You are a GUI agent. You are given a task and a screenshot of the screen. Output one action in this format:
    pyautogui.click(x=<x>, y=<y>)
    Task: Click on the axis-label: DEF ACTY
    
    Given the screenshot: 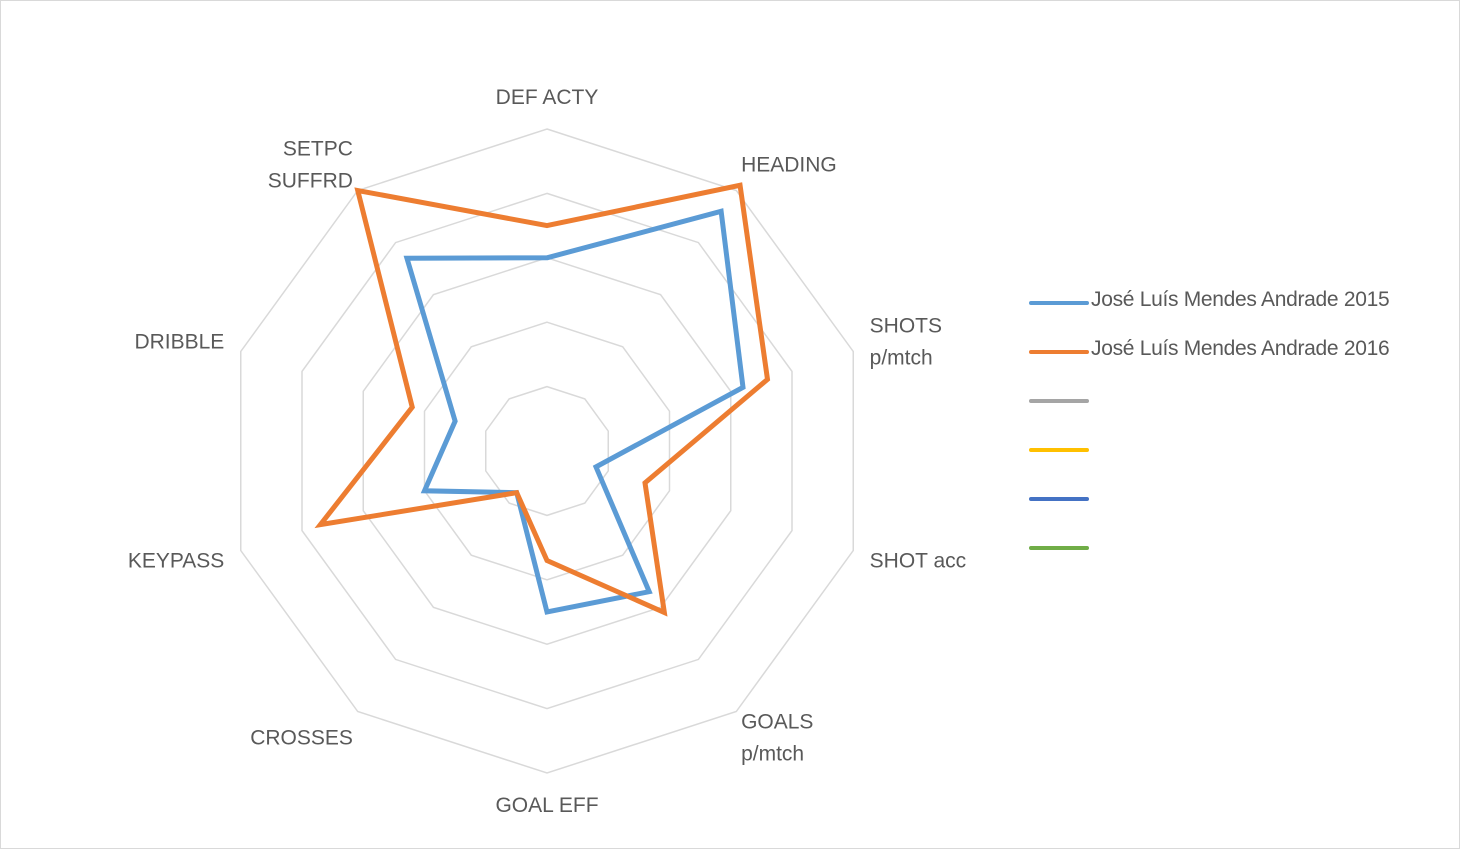 What is the action you would take?
    pyautogui.click(x=547, y=97)
    